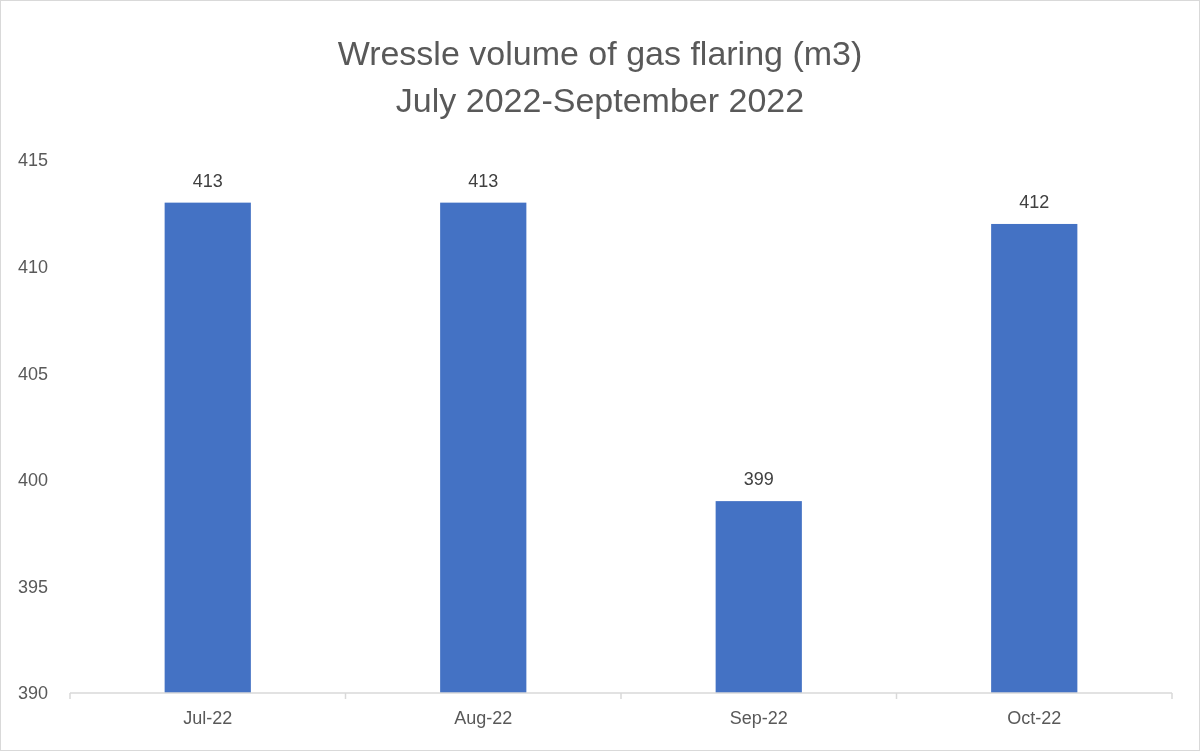 This screenshot has width=1200, height=751. I want to click on y-tick-label: 405, so click(33, 373).